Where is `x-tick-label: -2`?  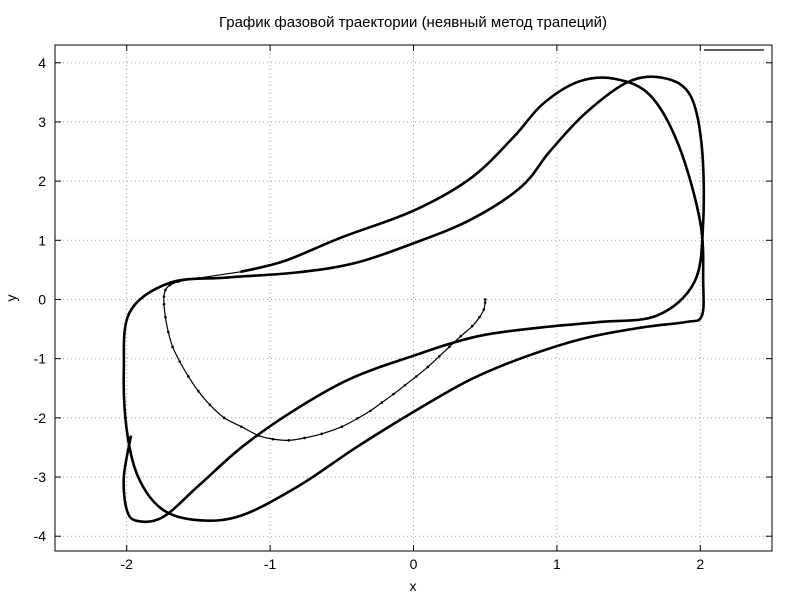
x-tick-label: -2 is located at coordinates (126, 564).